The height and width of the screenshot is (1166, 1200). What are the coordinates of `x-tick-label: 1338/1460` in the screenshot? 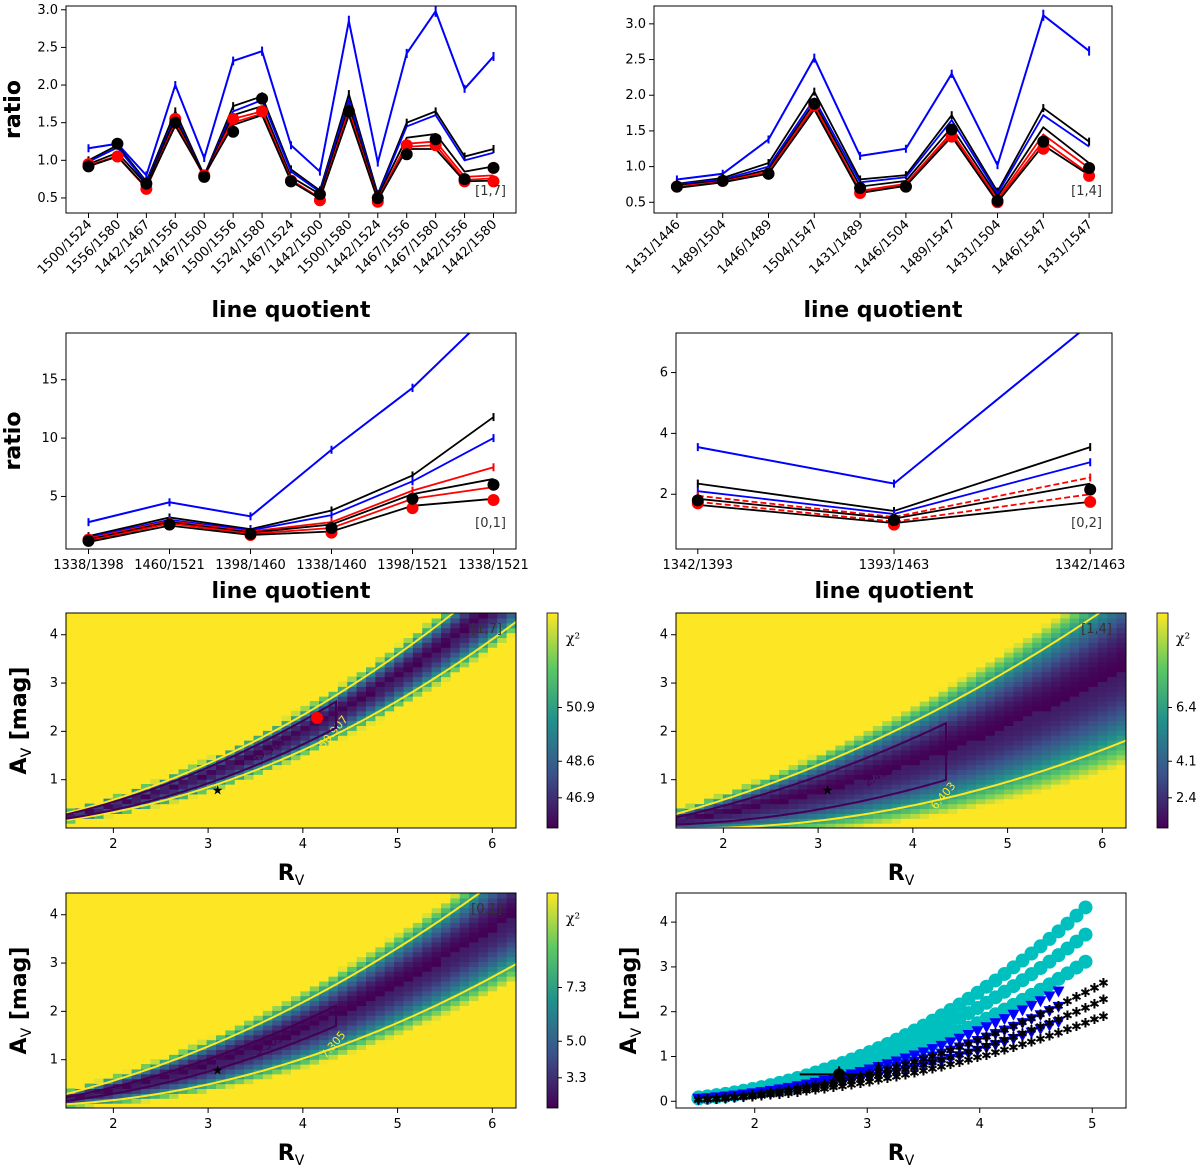 It's located at (331, 565).